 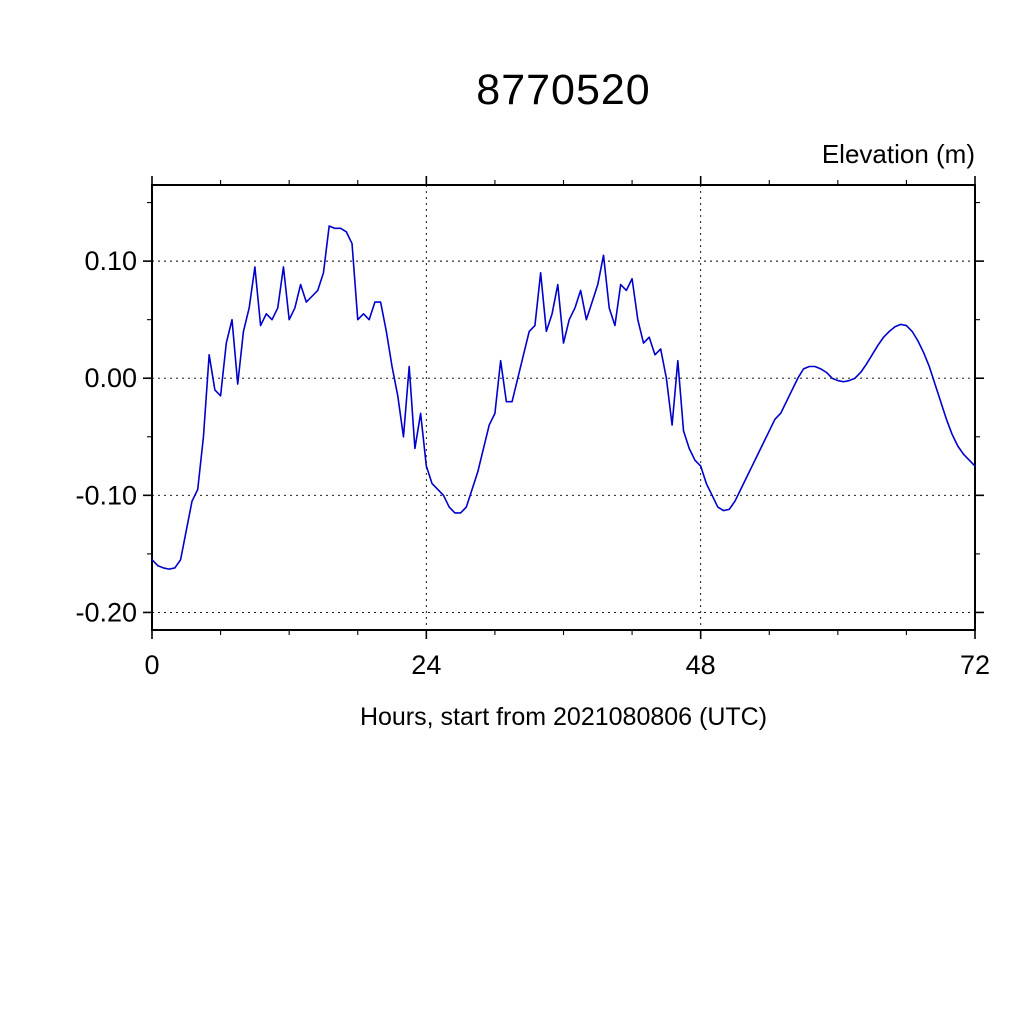 What do you see at coordinates (563, 90) in the screenshot?
I see `chart-title: 8770520` at bounding box center [563, 90].